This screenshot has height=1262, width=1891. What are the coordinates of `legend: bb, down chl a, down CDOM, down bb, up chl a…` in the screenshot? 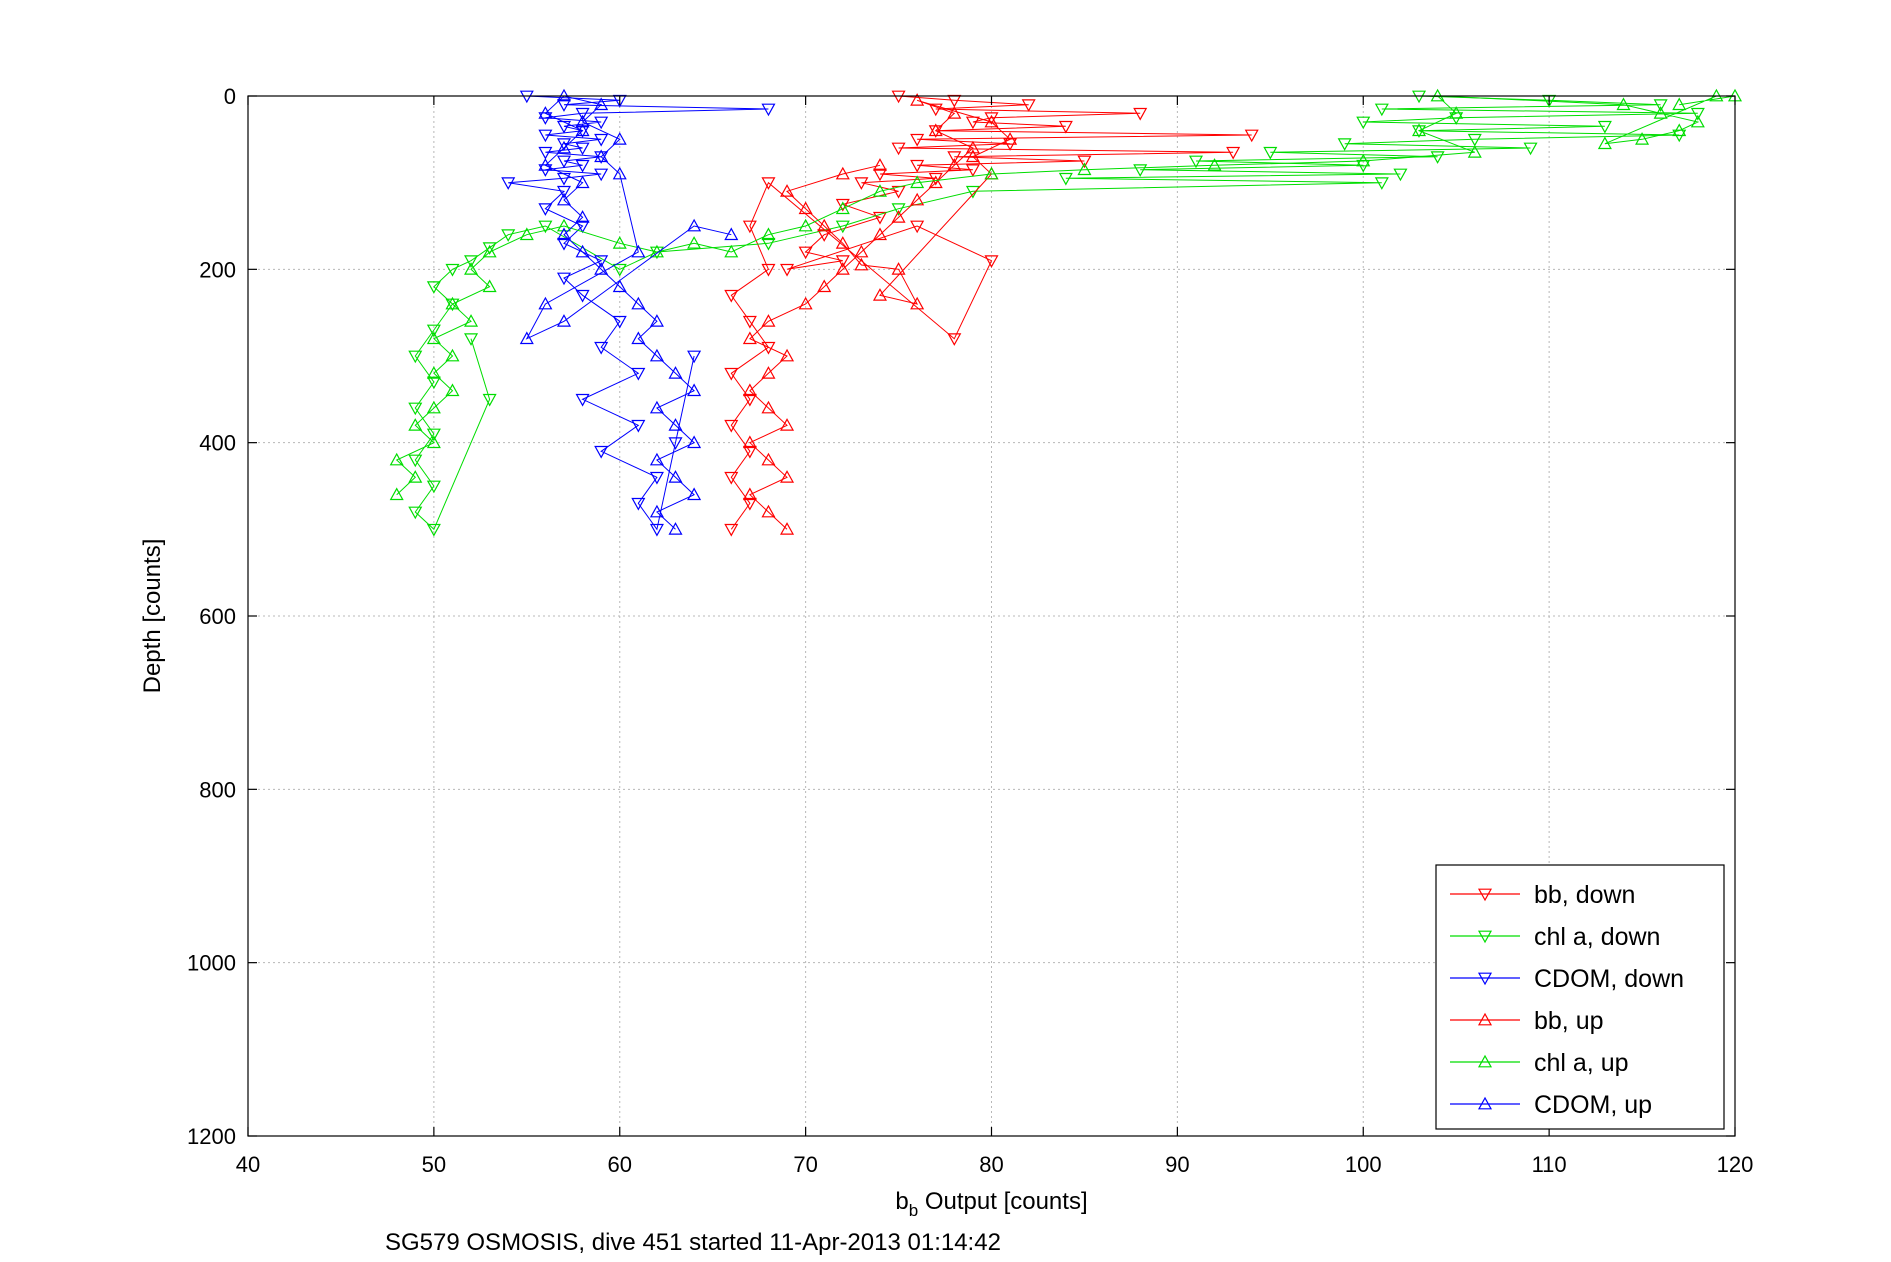 It's located at (1580, 997).